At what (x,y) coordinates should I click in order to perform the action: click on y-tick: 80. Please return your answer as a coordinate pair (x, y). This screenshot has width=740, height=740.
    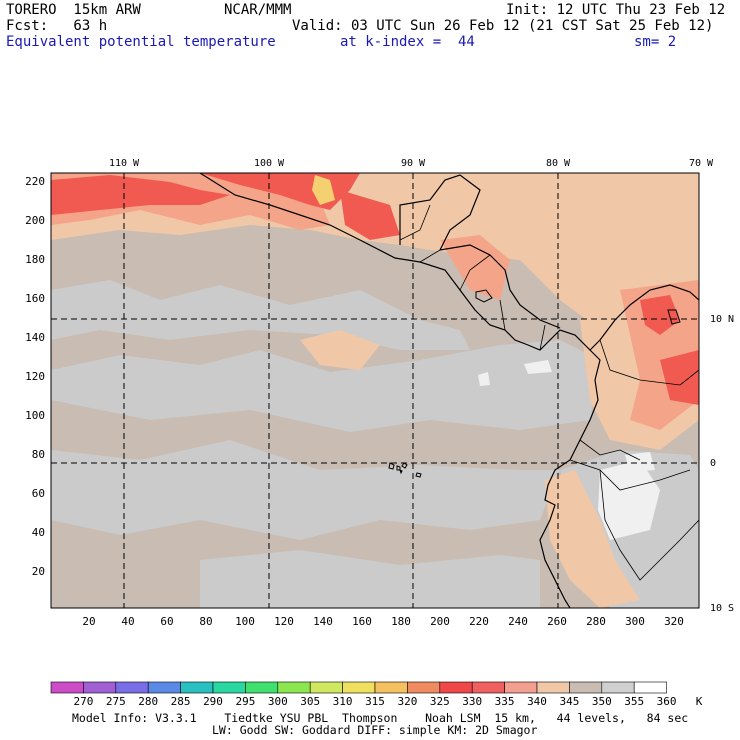
    Looking at the image, I should click on (38, 454).